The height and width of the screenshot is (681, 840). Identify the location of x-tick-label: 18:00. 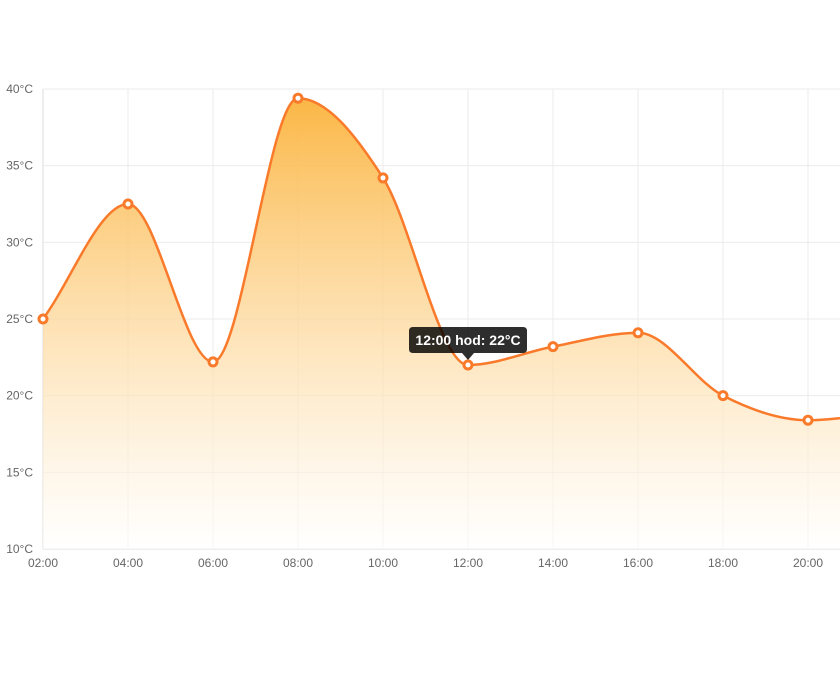
(723, 563).